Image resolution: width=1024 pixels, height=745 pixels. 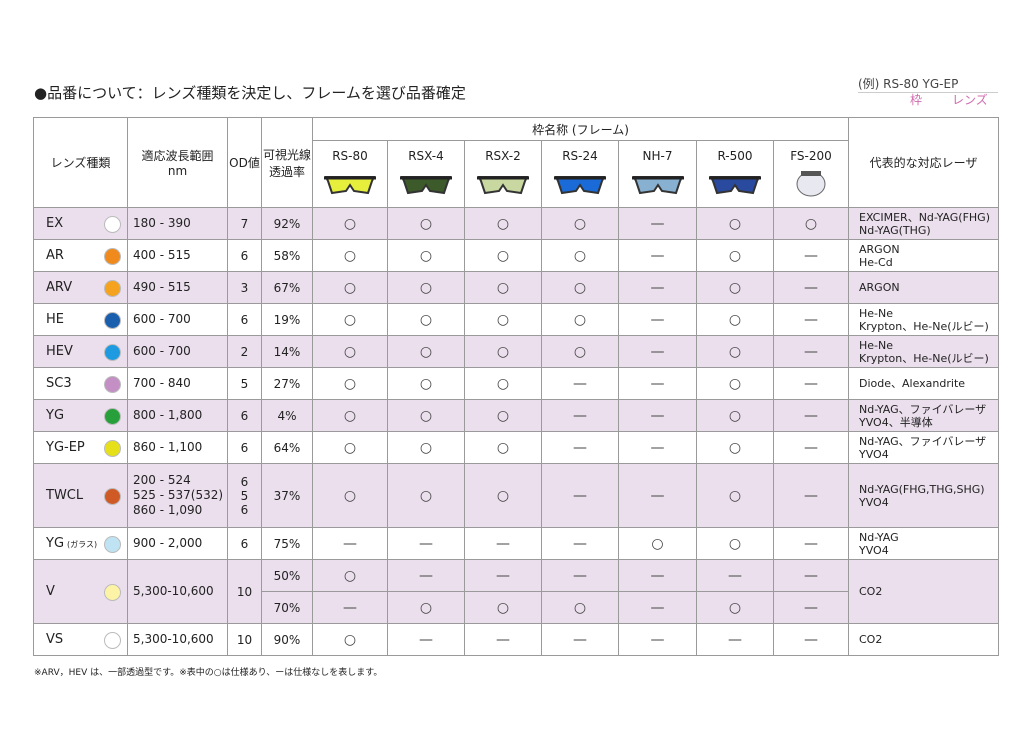 I want to click on frame-name: RSX-4, so click(x=426, y=155).